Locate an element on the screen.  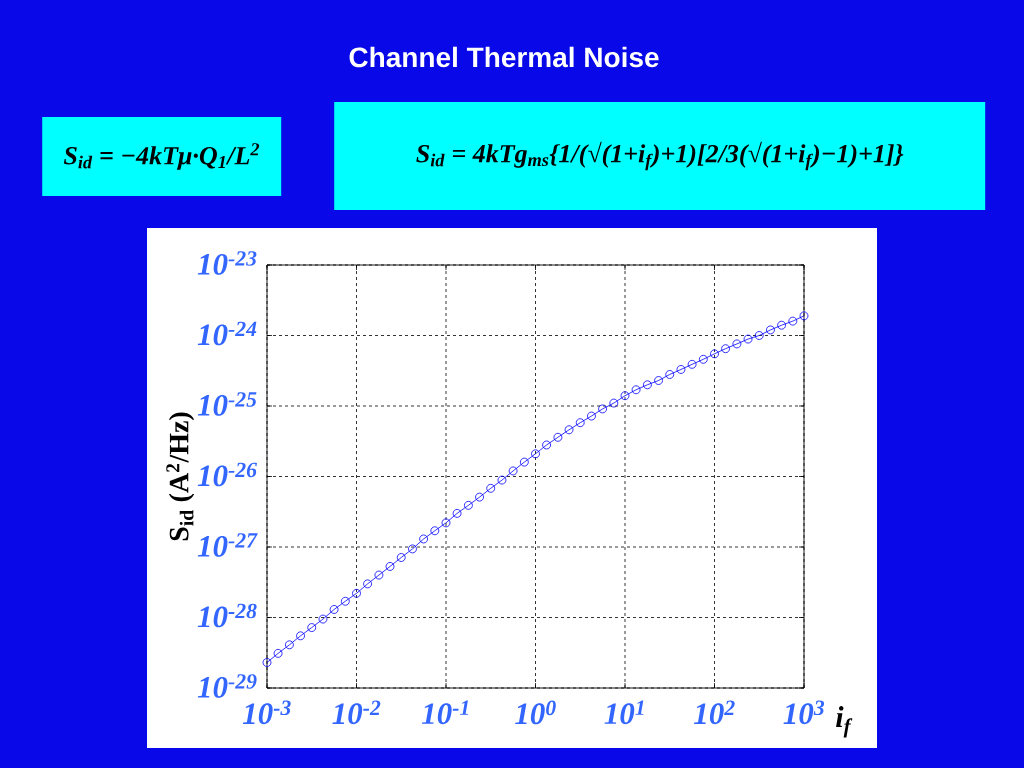
y-tick-label: 10$^{-28}$ is located at coordinates (227, 615).